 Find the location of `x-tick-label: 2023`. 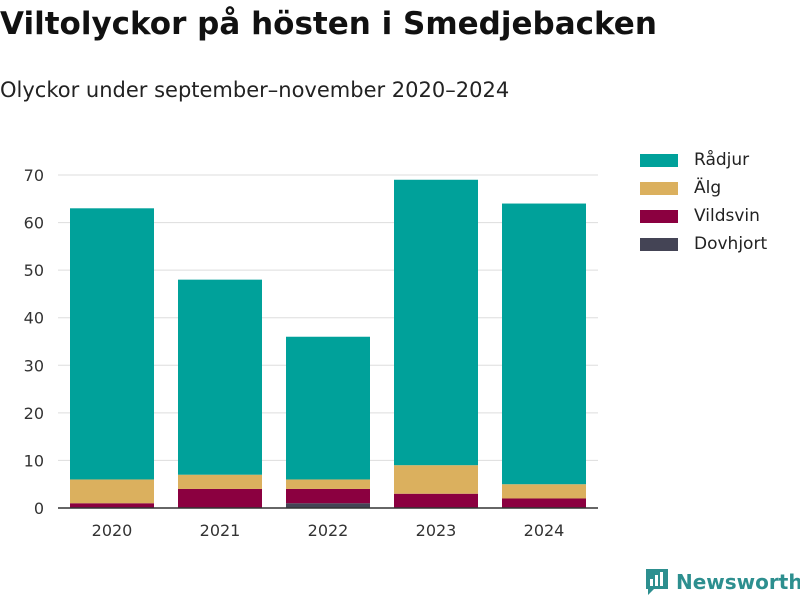

x-tick-label: 2023 is located at coordinates (436, 530).